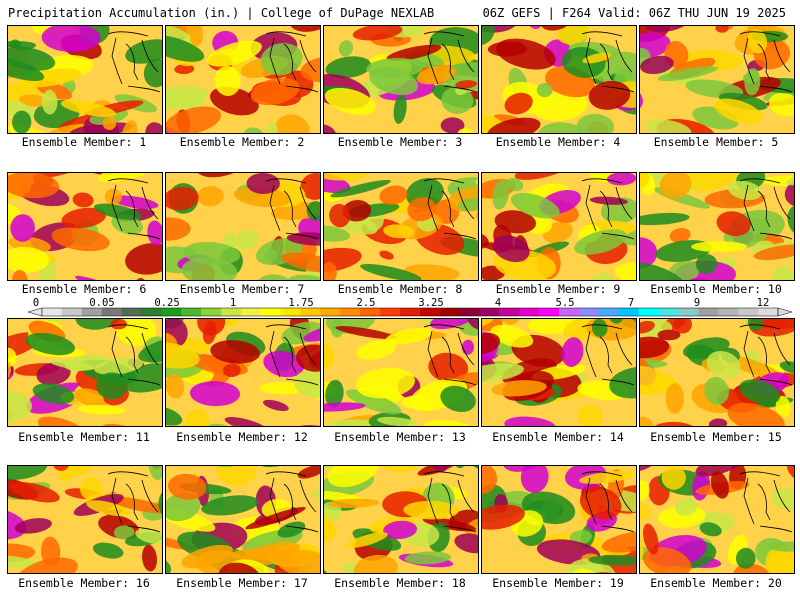 The image size is (800, 600). I want to click on ensemble-member-label: Ensemble Member: 9, so click(558, 289).